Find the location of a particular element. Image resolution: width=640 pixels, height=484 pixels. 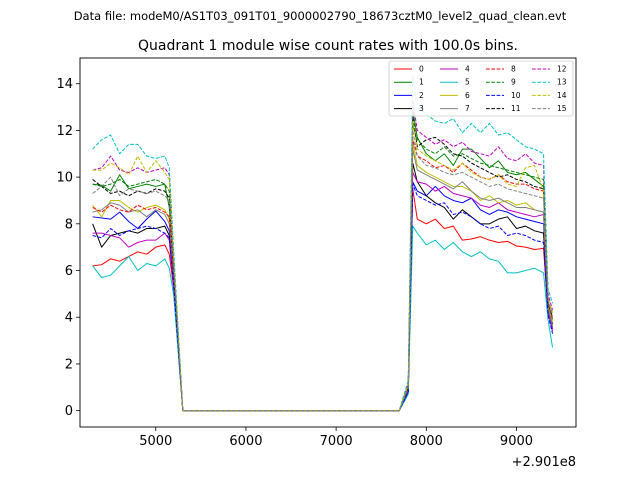

legend-label-0: 0 is located at coordinates (421, 69).